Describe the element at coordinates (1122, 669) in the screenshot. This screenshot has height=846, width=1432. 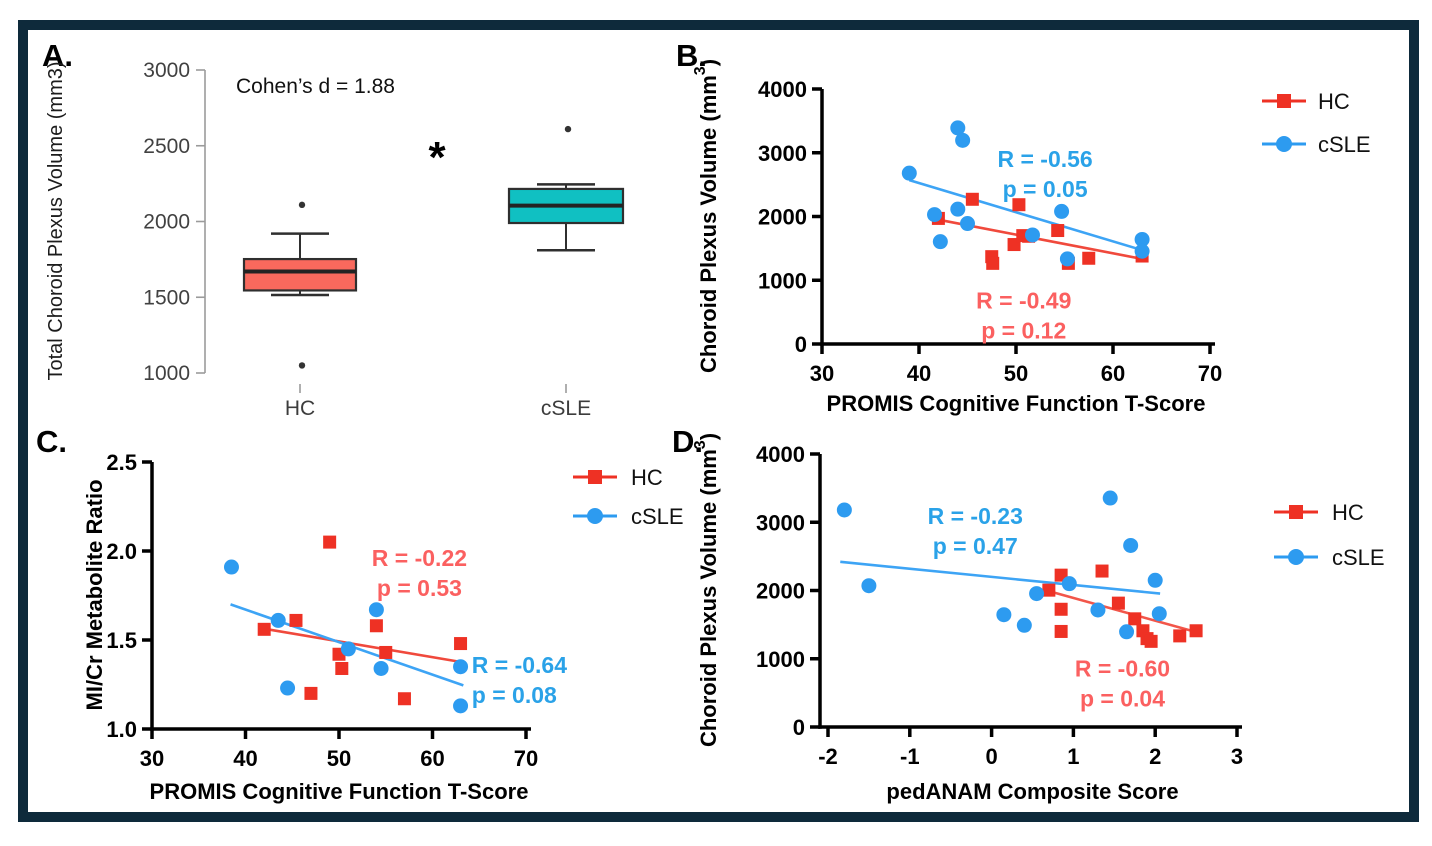
I see `stats-annotation: R = -0.60` at that location.